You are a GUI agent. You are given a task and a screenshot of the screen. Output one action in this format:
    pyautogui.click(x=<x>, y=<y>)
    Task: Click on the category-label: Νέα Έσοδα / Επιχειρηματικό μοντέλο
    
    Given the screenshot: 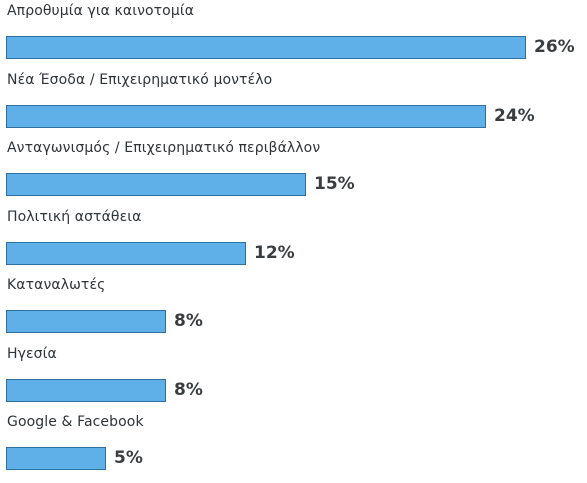 What is the action you would take?
    pyautogui.click(x=140, y=79)
    